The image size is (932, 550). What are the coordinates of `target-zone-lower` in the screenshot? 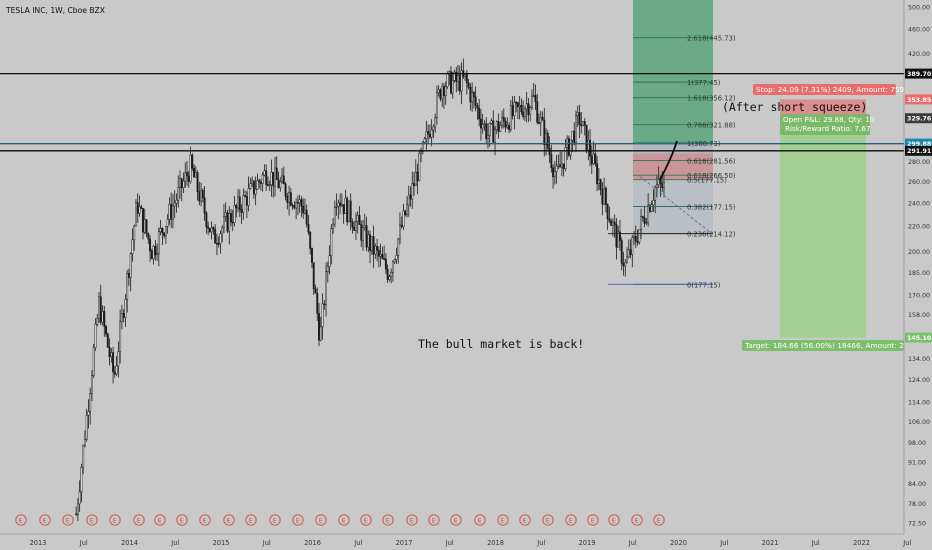 It's located at (823, 228).